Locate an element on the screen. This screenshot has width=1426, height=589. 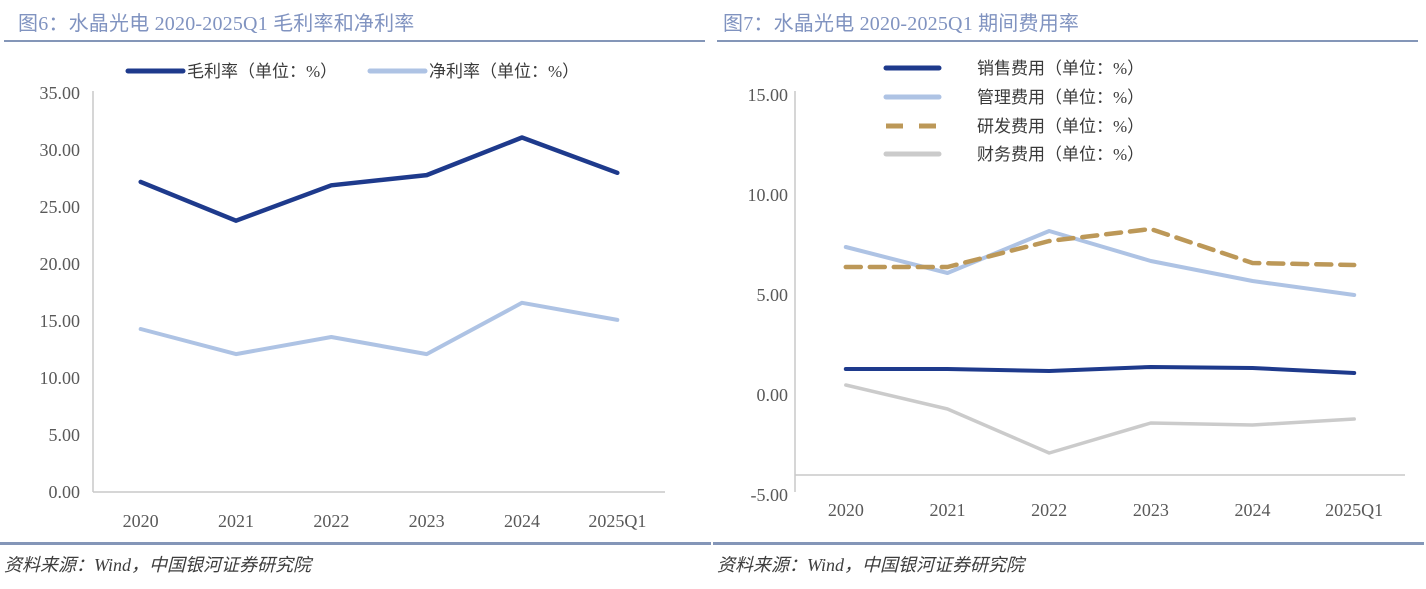
y-axis-tick-label: 35.00 is located at coordinates (60, 93).